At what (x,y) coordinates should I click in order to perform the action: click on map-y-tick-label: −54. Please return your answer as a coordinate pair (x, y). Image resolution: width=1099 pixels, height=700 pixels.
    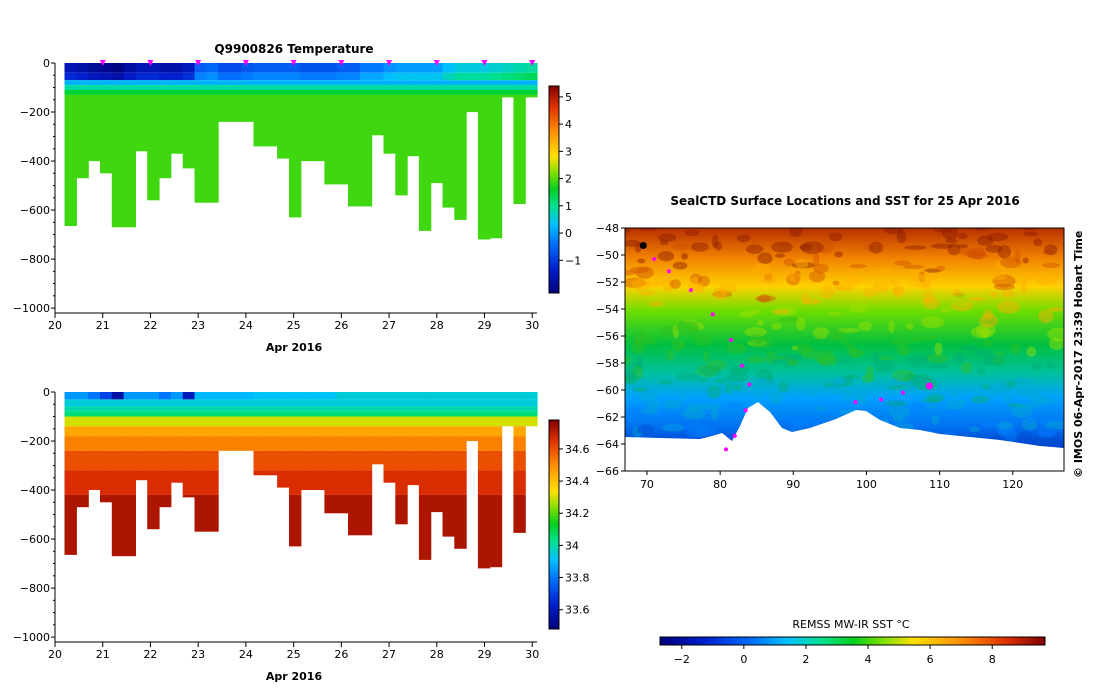
    Looking at the image, I should click on (607, 309).